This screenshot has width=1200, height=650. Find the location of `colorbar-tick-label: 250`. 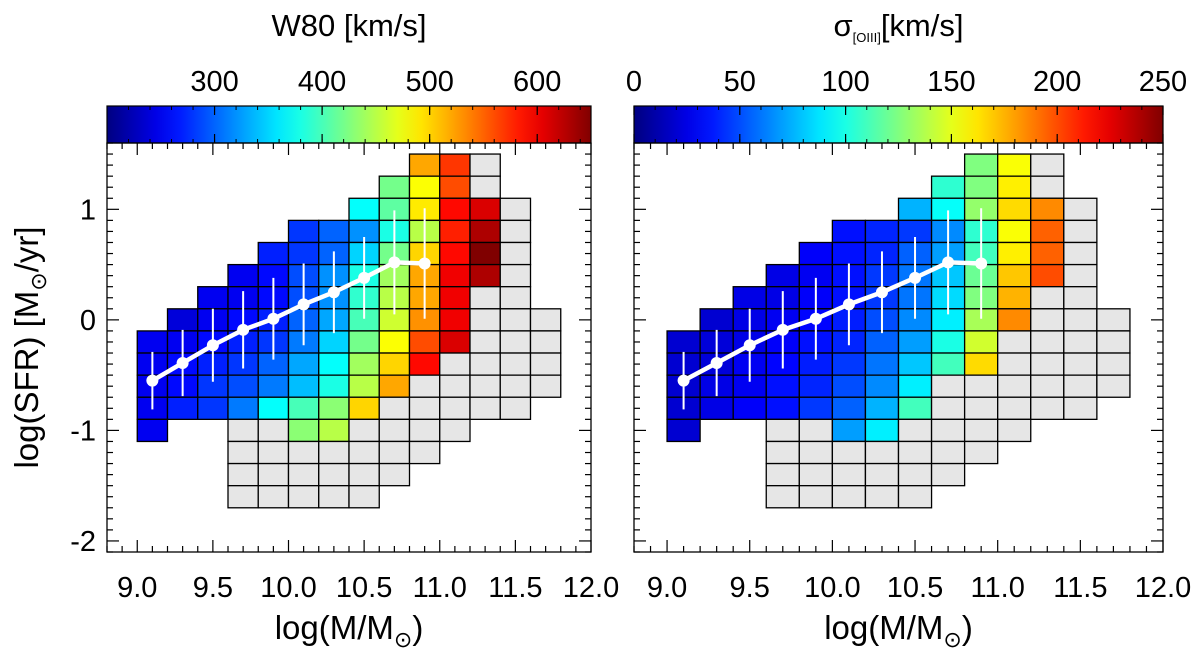

colorbar-tick-label: 250 is located at coordinates (1163, 82).